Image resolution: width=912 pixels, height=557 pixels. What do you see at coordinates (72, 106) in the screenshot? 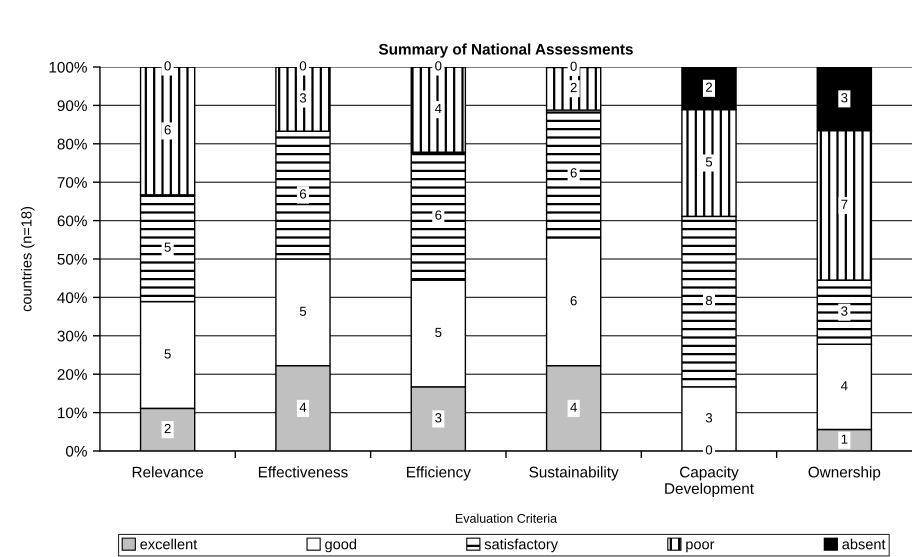
I see `y-tick-label: 90%` at bounding box center [72, 106].